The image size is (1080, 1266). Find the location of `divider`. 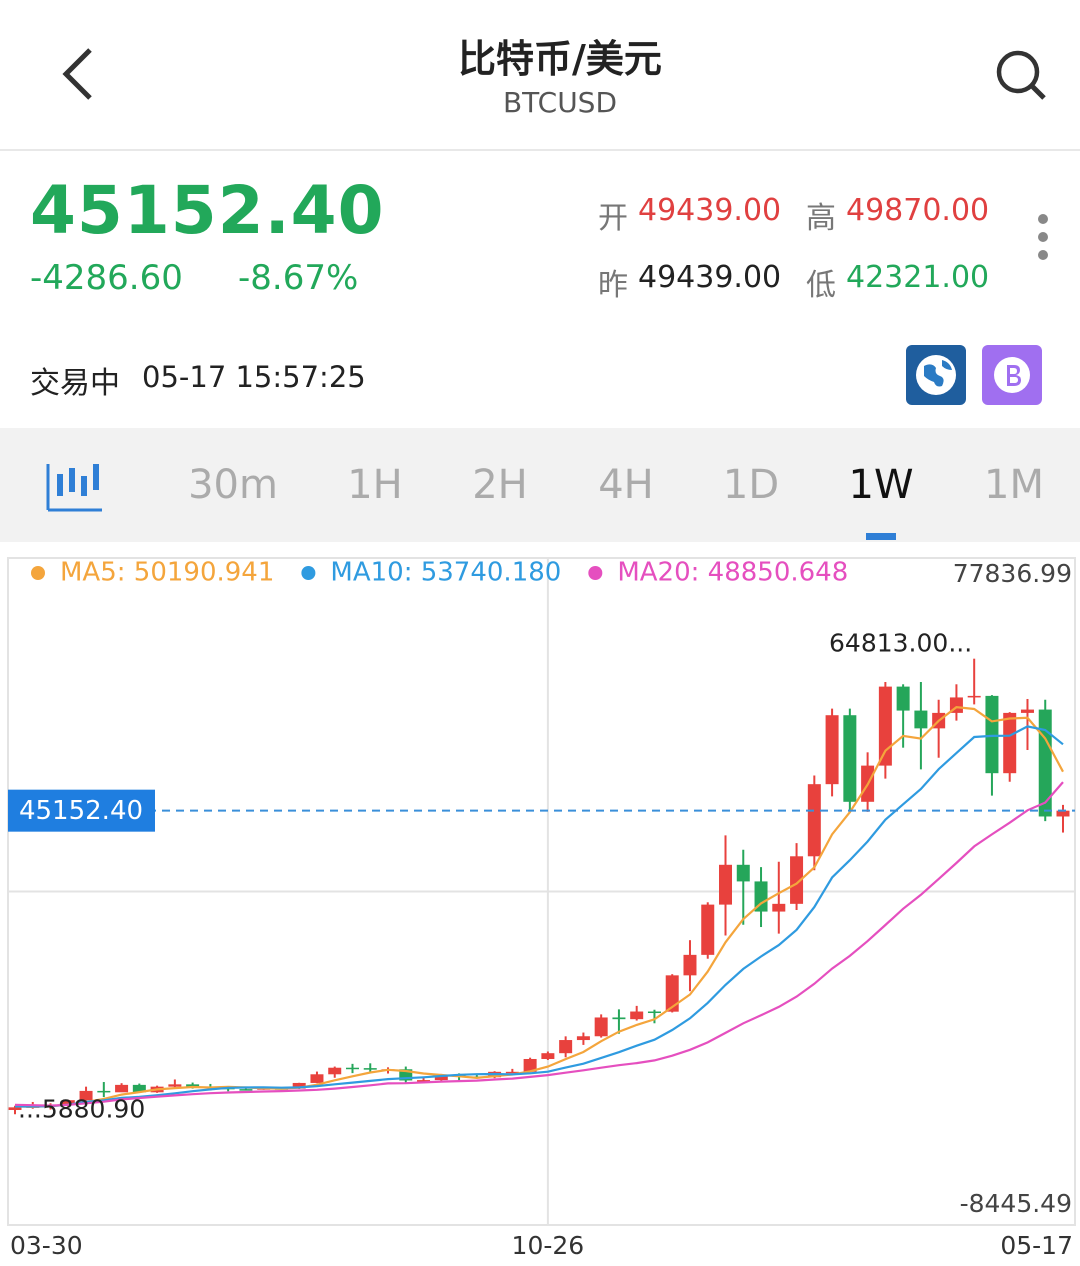

divider is located at coordinates (540, 150).